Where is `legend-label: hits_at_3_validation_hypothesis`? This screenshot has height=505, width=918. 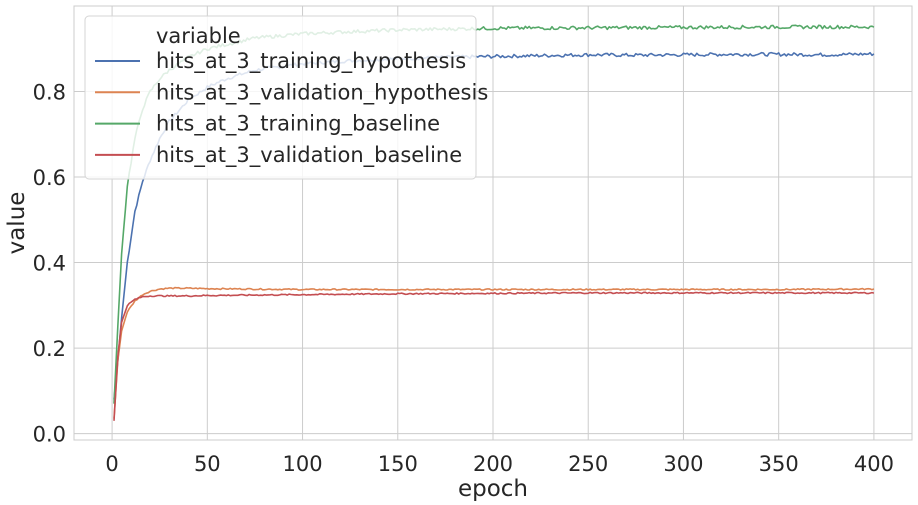
legend-label: hits_at_3_validation_hypothesis is located at coordinates (322, 92).